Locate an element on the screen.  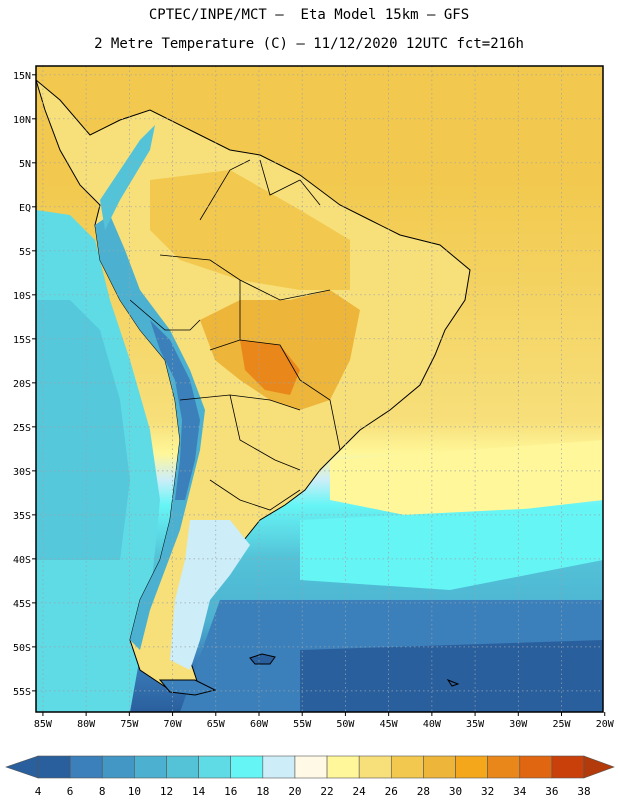
colorbar-label: 38 is located at coordinates (583, 791).